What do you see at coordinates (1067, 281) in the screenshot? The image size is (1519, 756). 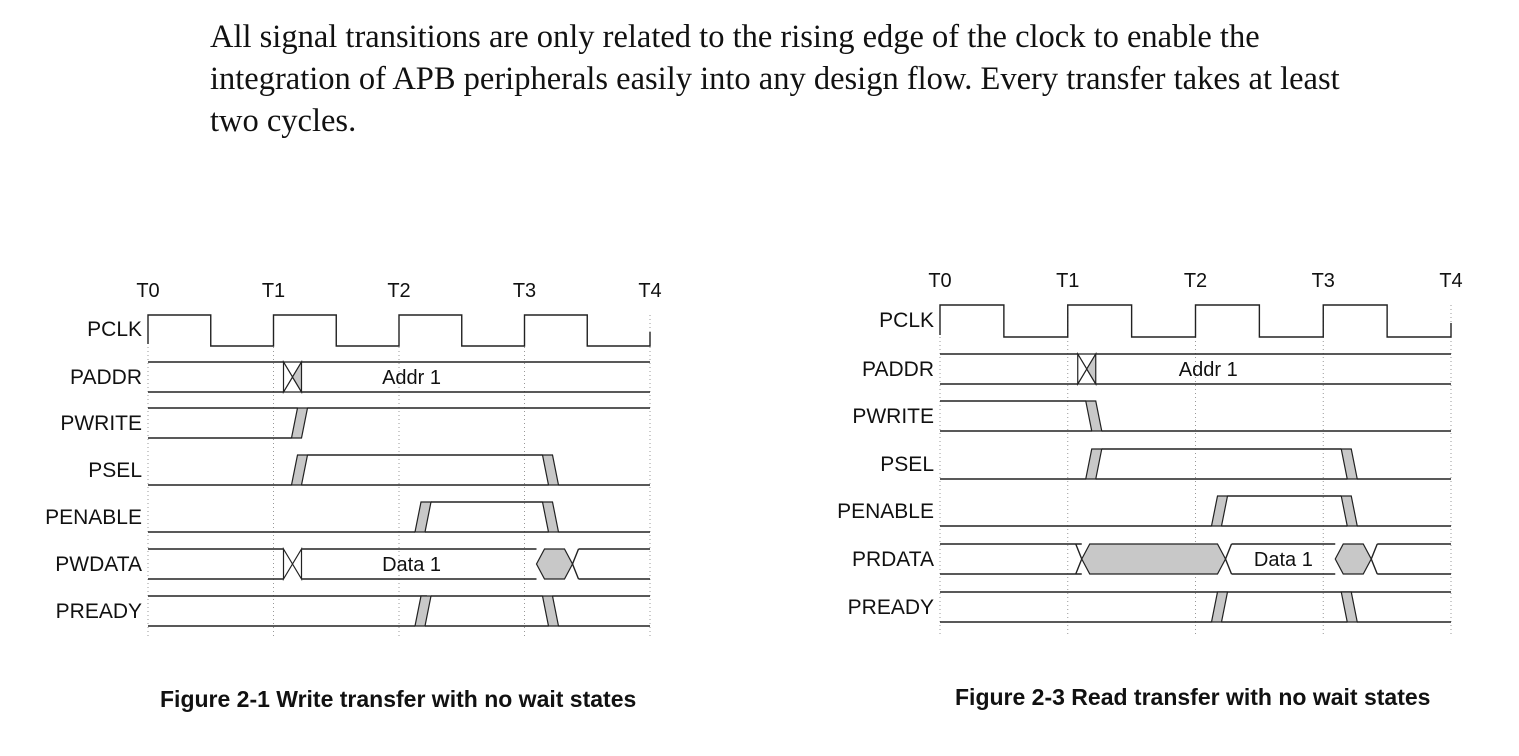 I see `fig2-time-label-t1: T1` at bounding box center [1067, 281].